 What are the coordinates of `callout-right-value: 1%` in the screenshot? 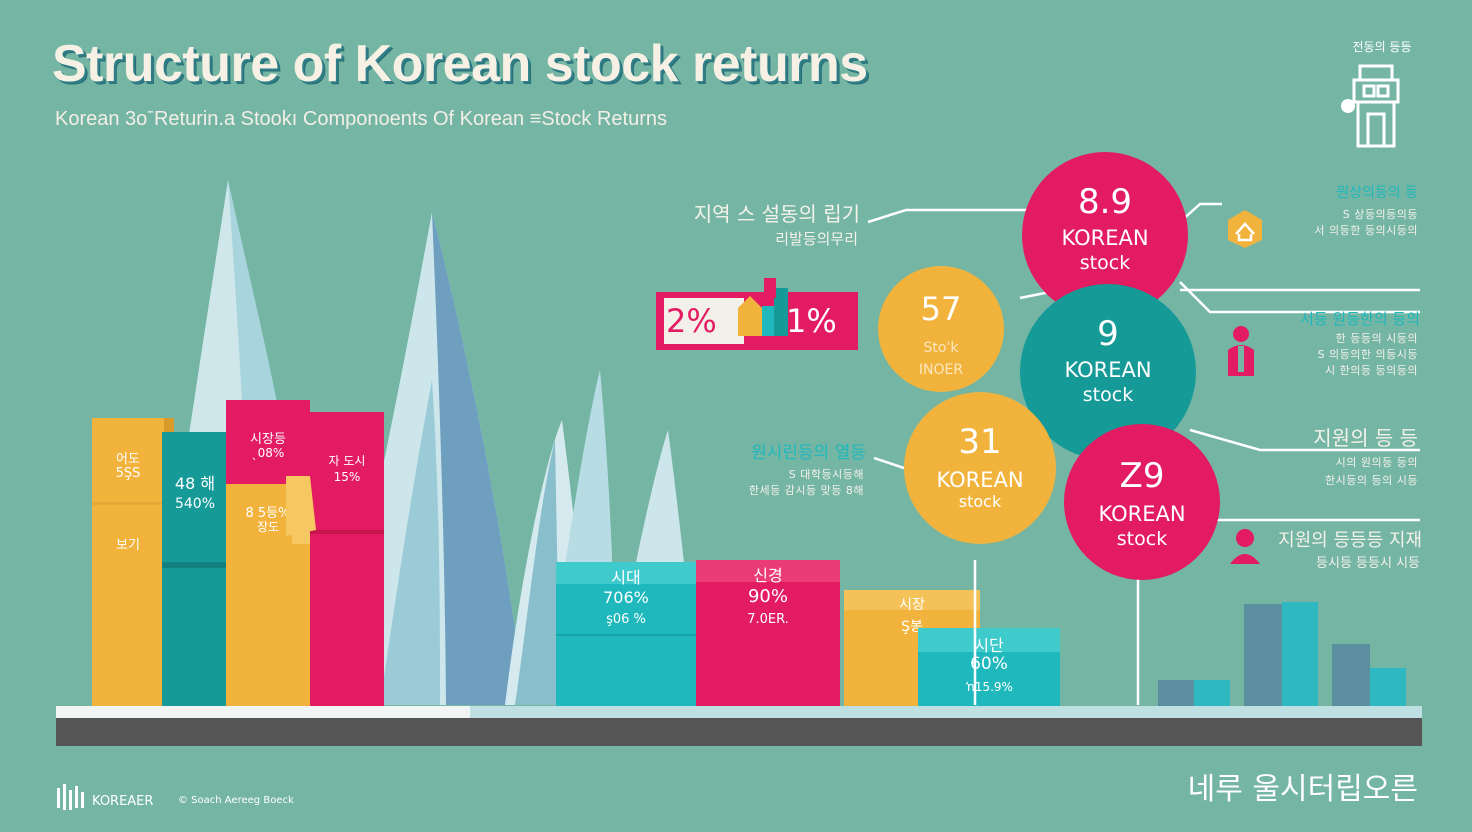 It's located at (811, 321).